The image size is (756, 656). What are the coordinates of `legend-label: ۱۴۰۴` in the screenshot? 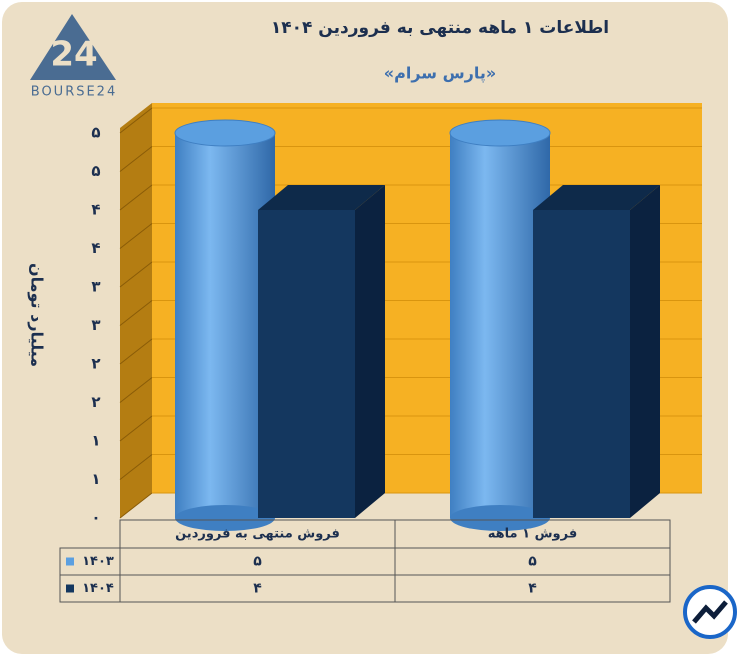 It's located at (98, 588).